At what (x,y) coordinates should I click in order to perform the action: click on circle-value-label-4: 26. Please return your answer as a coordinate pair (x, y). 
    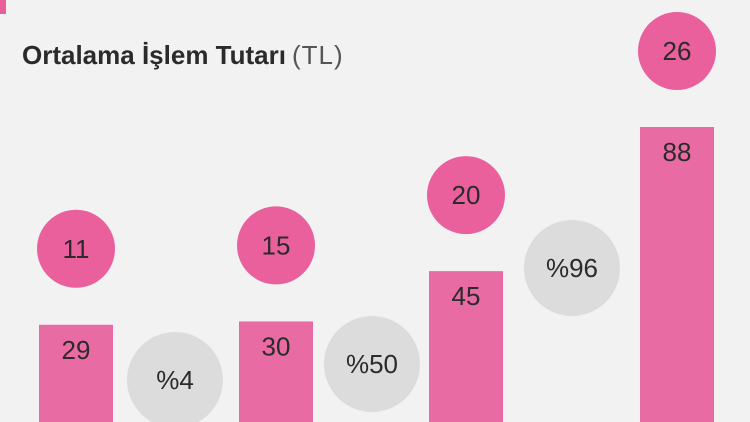
    Looking at the image, I should click on (677, 51).